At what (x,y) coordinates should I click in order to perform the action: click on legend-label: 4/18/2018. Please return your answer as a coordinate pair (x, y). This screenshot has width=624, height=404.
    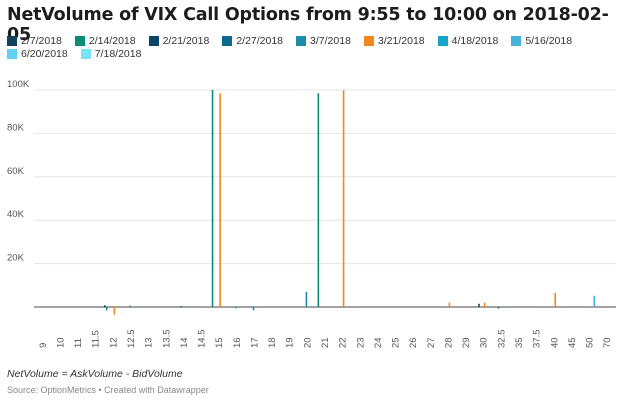
    Looking at the image, I should click on (475, 41).